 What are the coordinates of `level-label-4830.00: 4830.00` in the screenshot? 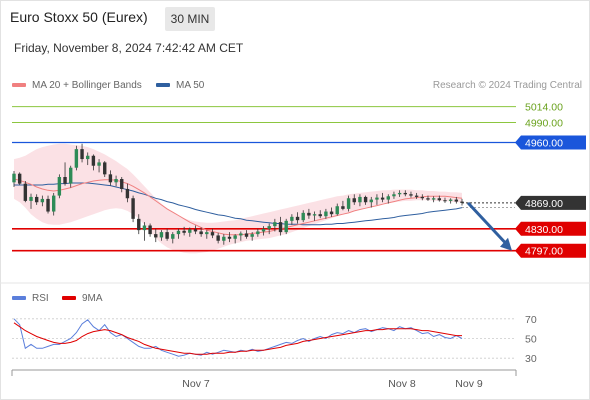 It's located at (544, 230).